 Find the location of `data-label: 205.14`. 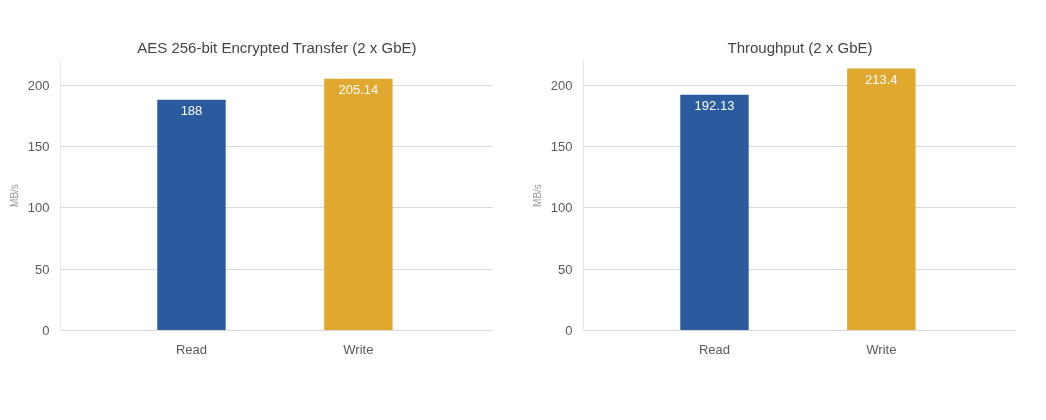

data-label: 205.14 is located at coordinates (358, 89).